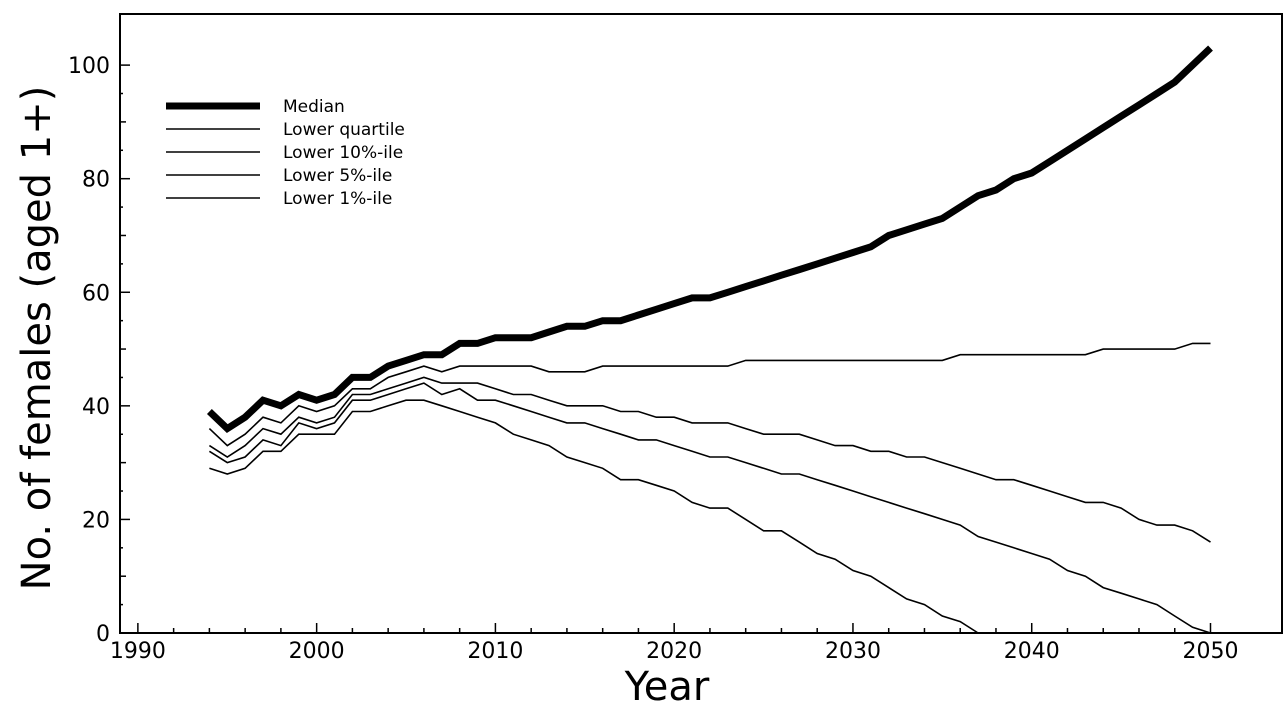 Image resolution: width=1284 pixels, height=708 pixels. What do you see at coordinates (344, 130) in the screenshot?
I see `legend-label-1: Lower quartile` at bounding box center [344, 130].